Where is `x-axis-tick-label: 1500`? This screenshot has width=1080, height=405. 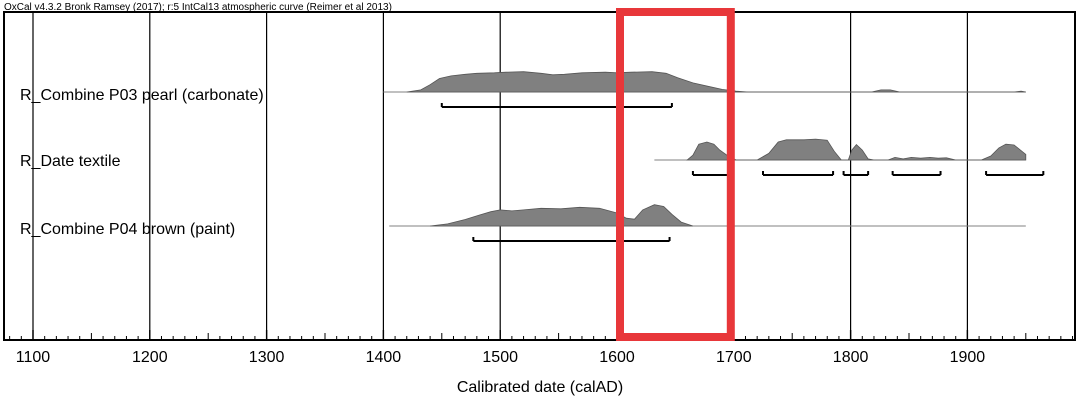
x-axis-tick-label: 1500 is located at coordinates (500, 357).